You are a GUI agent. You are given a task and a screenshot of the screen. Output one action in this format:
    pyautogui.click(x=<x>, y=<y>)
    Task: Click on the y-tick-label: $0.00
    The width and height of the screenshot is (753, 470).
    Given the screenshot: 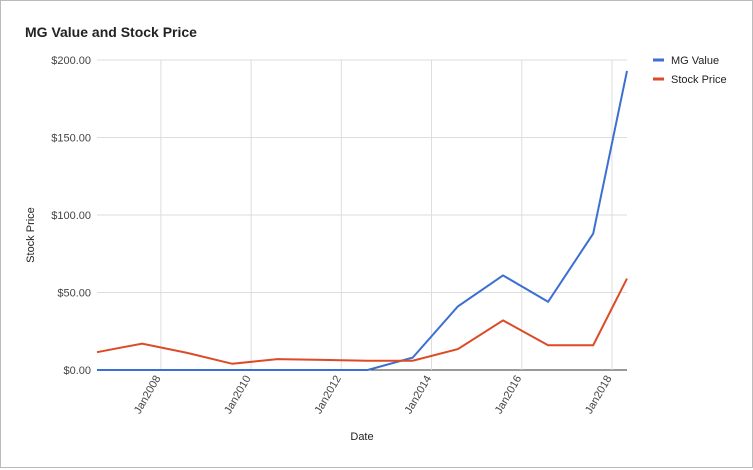 What is the action you would take?
    pyautogui.click(x=77, y=371)
    